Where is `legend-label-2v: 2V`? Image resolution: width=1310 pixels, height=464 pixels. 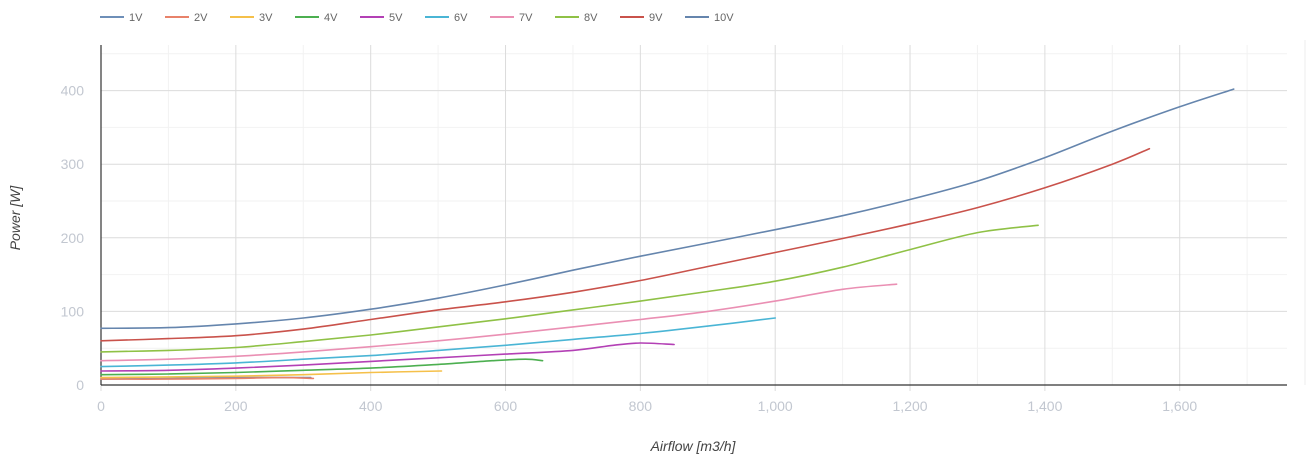
legend-label-2v: 2V is located at coordinates (201, 18).